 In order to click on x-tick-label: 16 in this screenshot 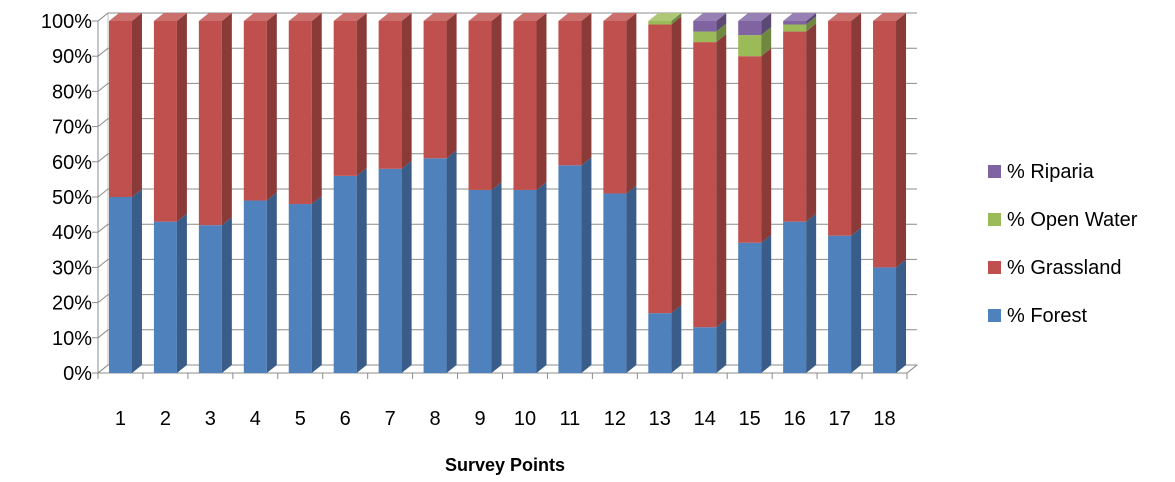, I will do `click(795, 419)`.